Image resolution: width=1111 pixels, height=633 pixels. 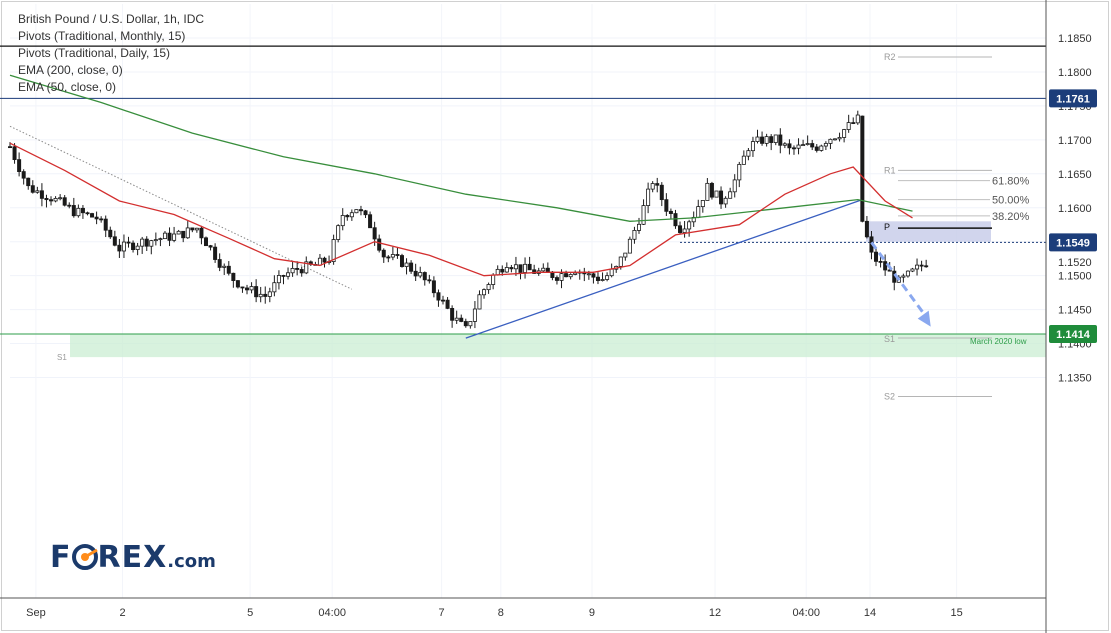 What do you see at coordinates (1075, 39) in the screenshot?
I see `y-tick-label: 1.1850` at bounding box center [1075, 39].